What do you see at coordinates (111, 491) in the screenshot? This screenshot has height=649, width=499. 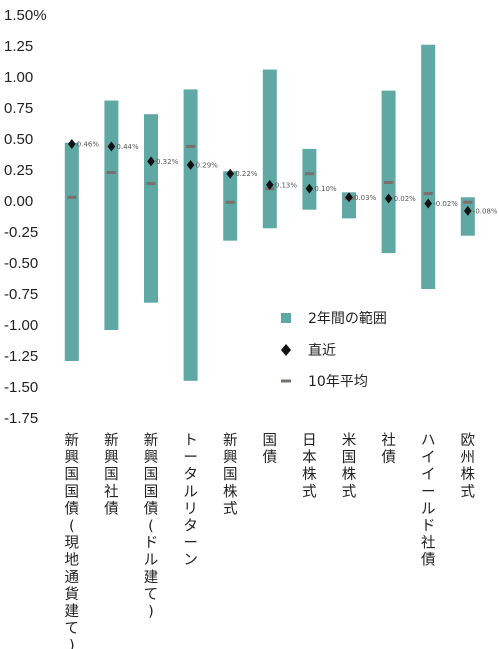 I see `category-label-char: 社` at bounding box center [111, 491].